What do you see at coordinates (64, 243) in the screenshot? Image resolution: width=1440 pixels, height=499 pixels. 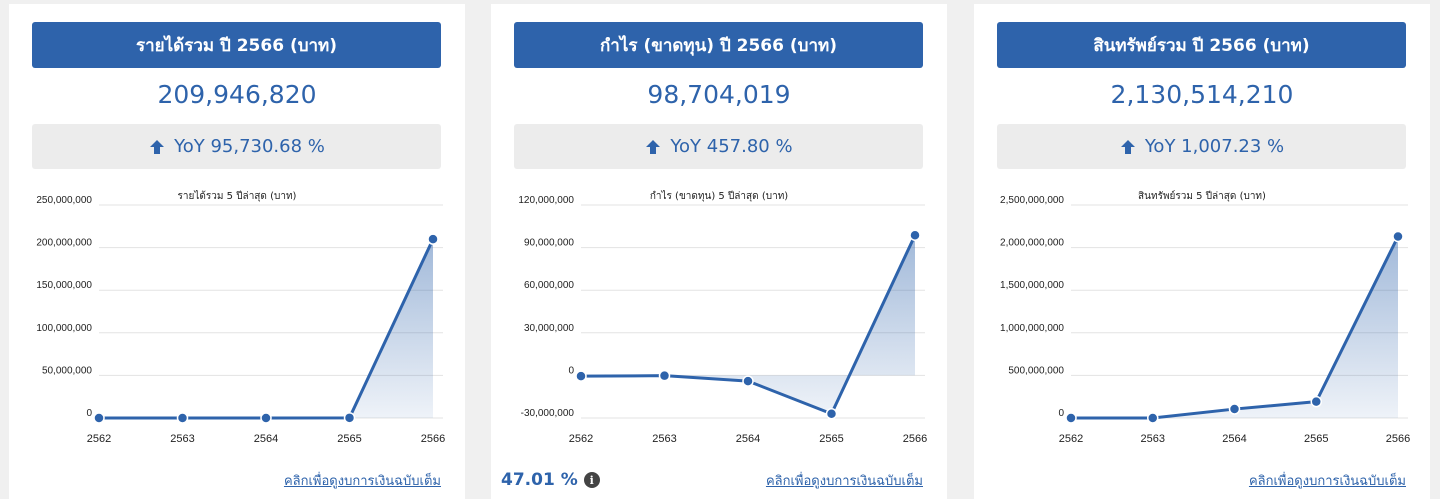 I see `y-tick-label: 200,000,000` at bounding box center [64, 243].